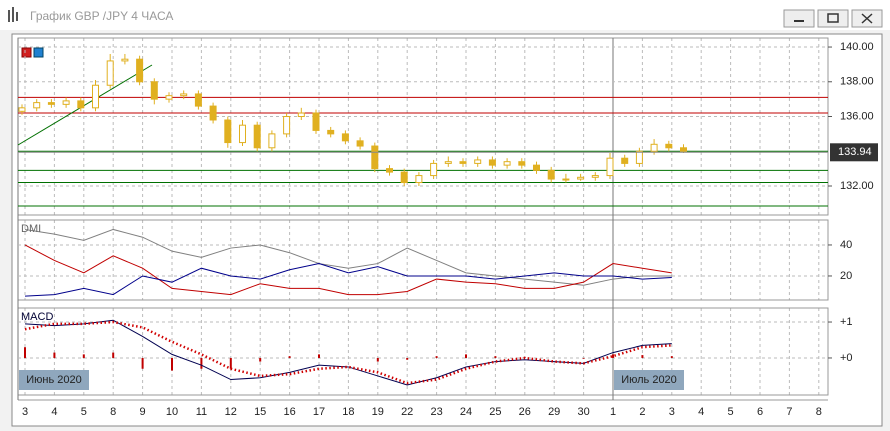 This screenshot has height=431, width=890. What do you see at coordinates (846, 276) in the screenshot?
I see `y-tick-label: 20` at bounding box center [846, 276].